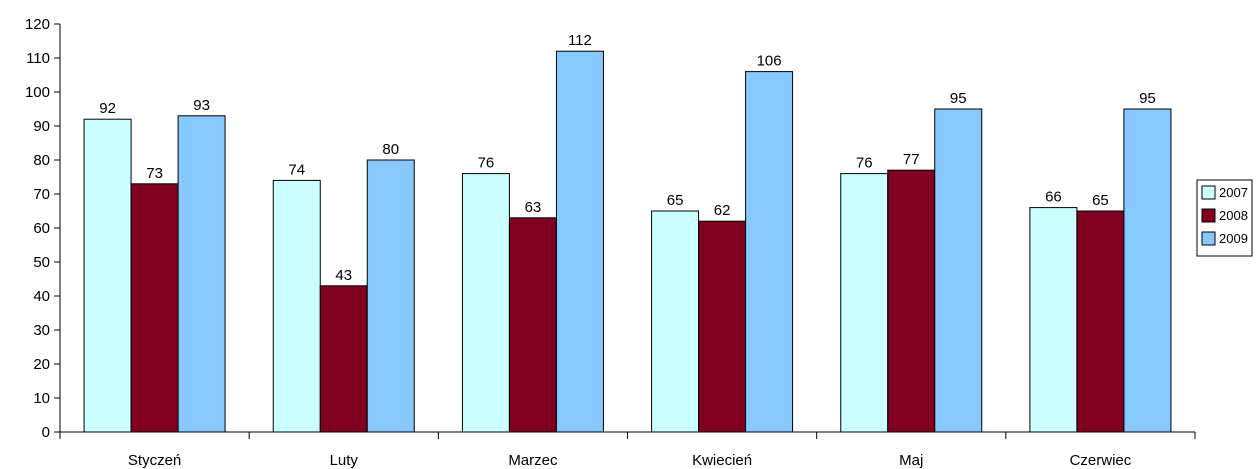  I want to click on bar-2007-Luty, so click(296, 306).